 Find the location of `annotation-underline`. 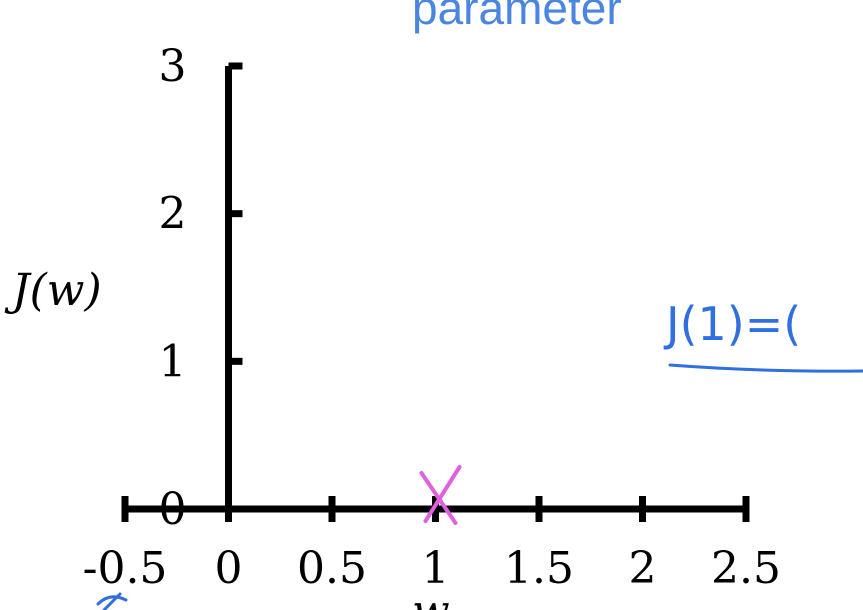

annotation-underline is located at coordinates (765, 368).